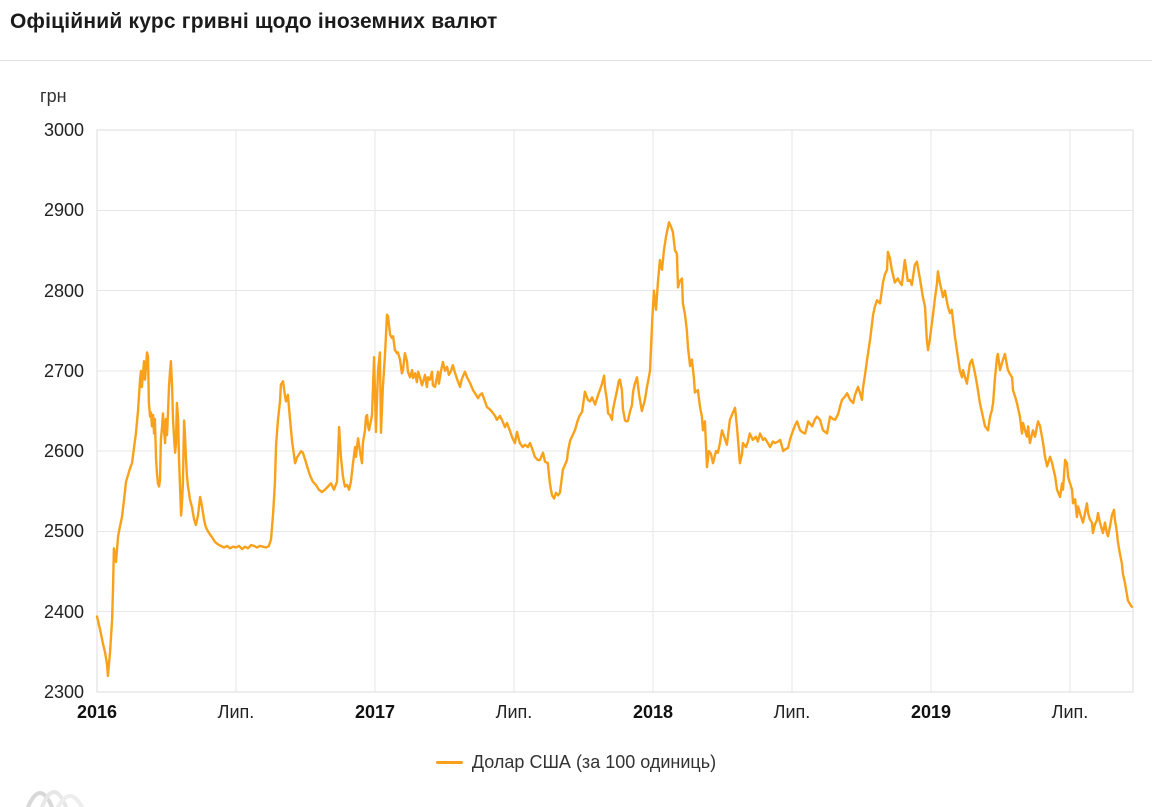 Image resolution: width=1152 pixels, height=807 pixels. What do you see at coordinates (63, 210) in the screenshot?
I see `y-axis-tick-label: 2900` at bounding box center [63, 210].